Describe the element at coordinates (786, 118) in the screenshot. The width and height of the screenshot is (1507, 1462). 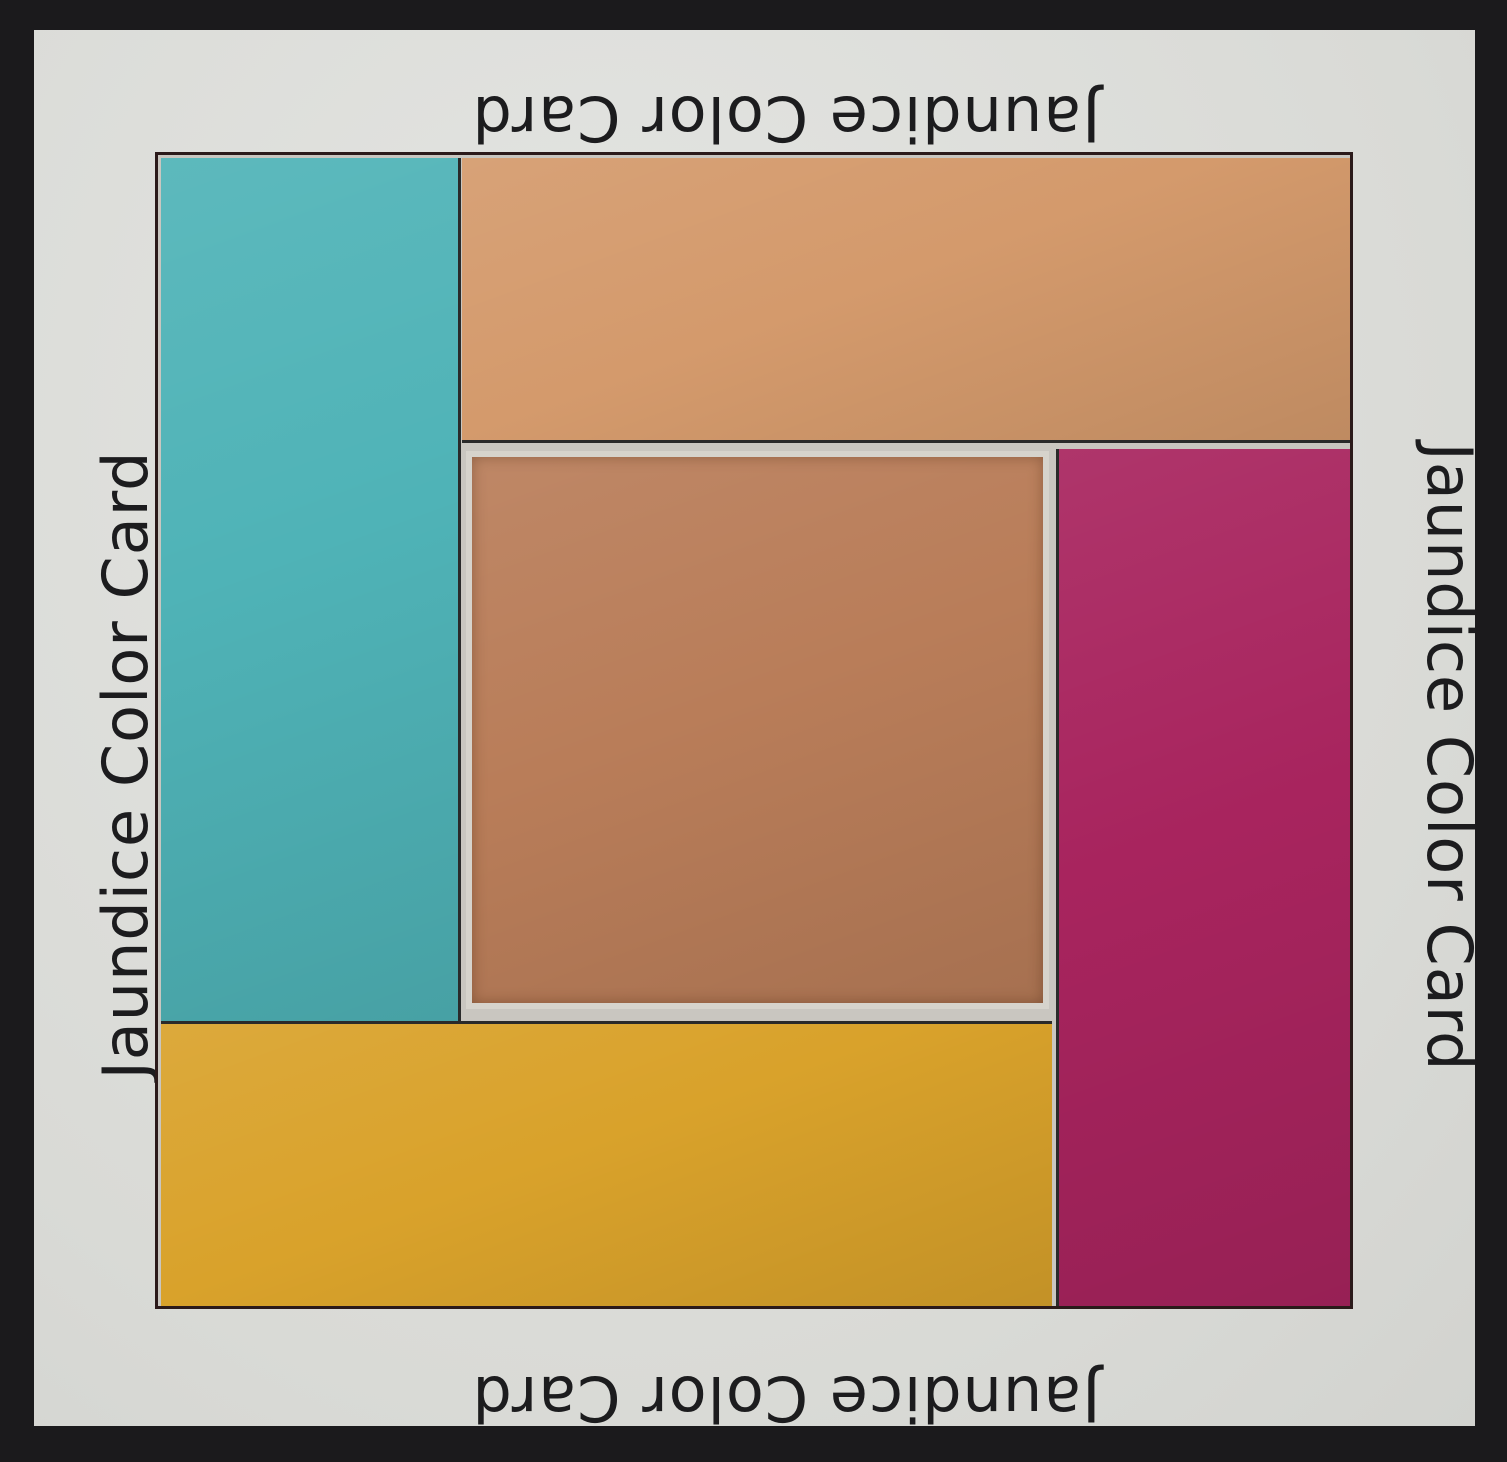
I see `card-label-top: Jaundice Color Card` at that location.